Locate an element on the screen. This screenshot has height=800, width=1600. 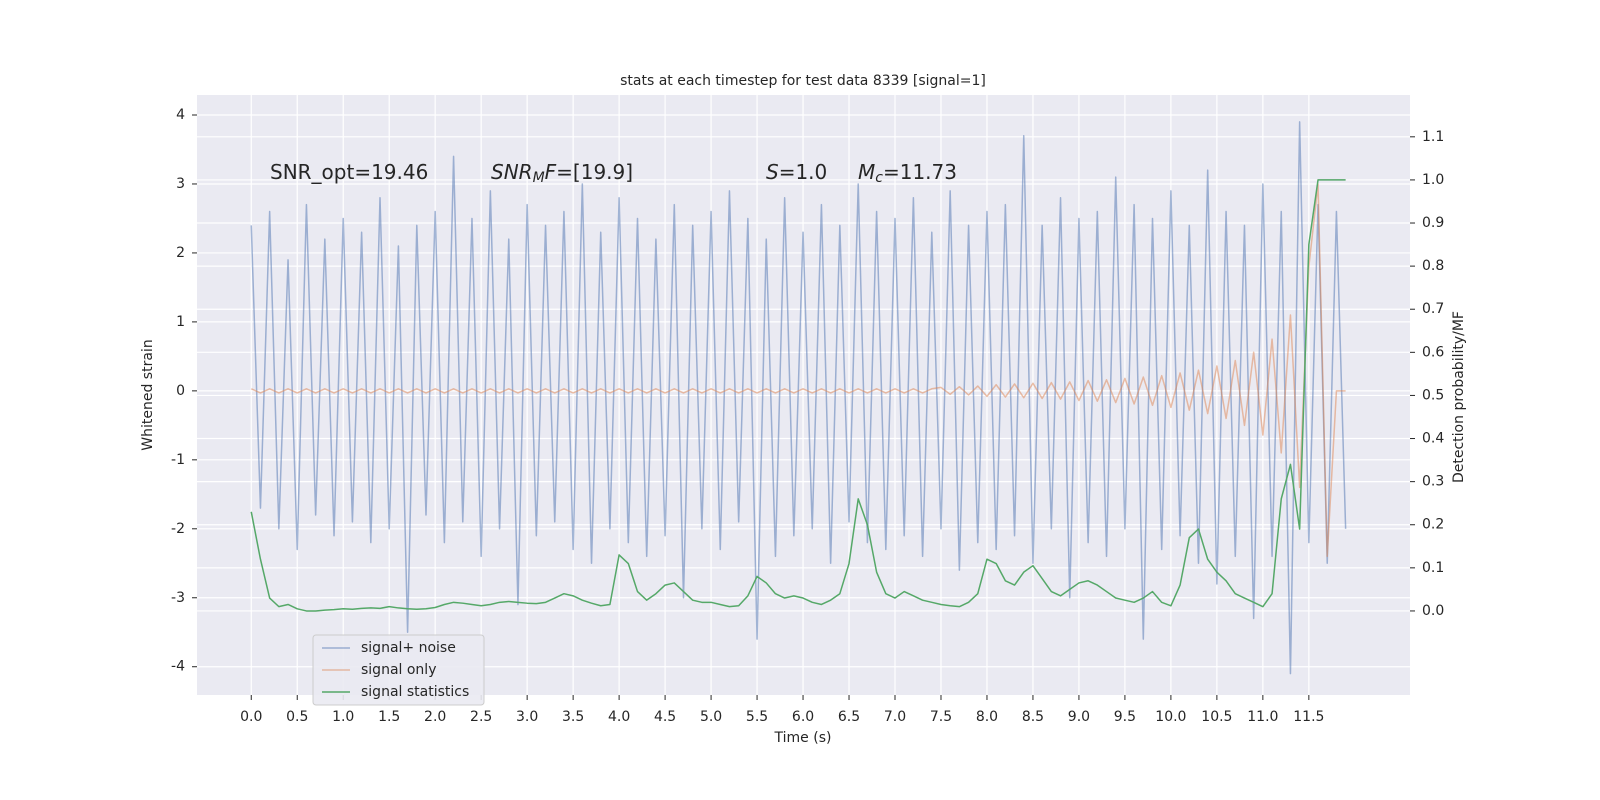
y-tick-label: 1 is located at coordinates (180, 322).